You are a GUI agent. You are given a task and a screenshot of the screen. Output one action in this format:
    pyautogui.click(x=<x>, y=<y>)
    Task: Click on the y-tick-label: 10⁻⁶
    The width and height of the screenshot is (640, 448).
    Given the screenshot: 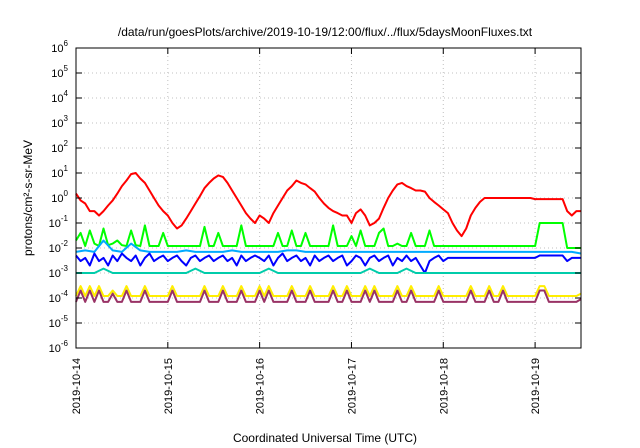 What is the action you would take?
    pyautogui.click(x=59, y=347)
    